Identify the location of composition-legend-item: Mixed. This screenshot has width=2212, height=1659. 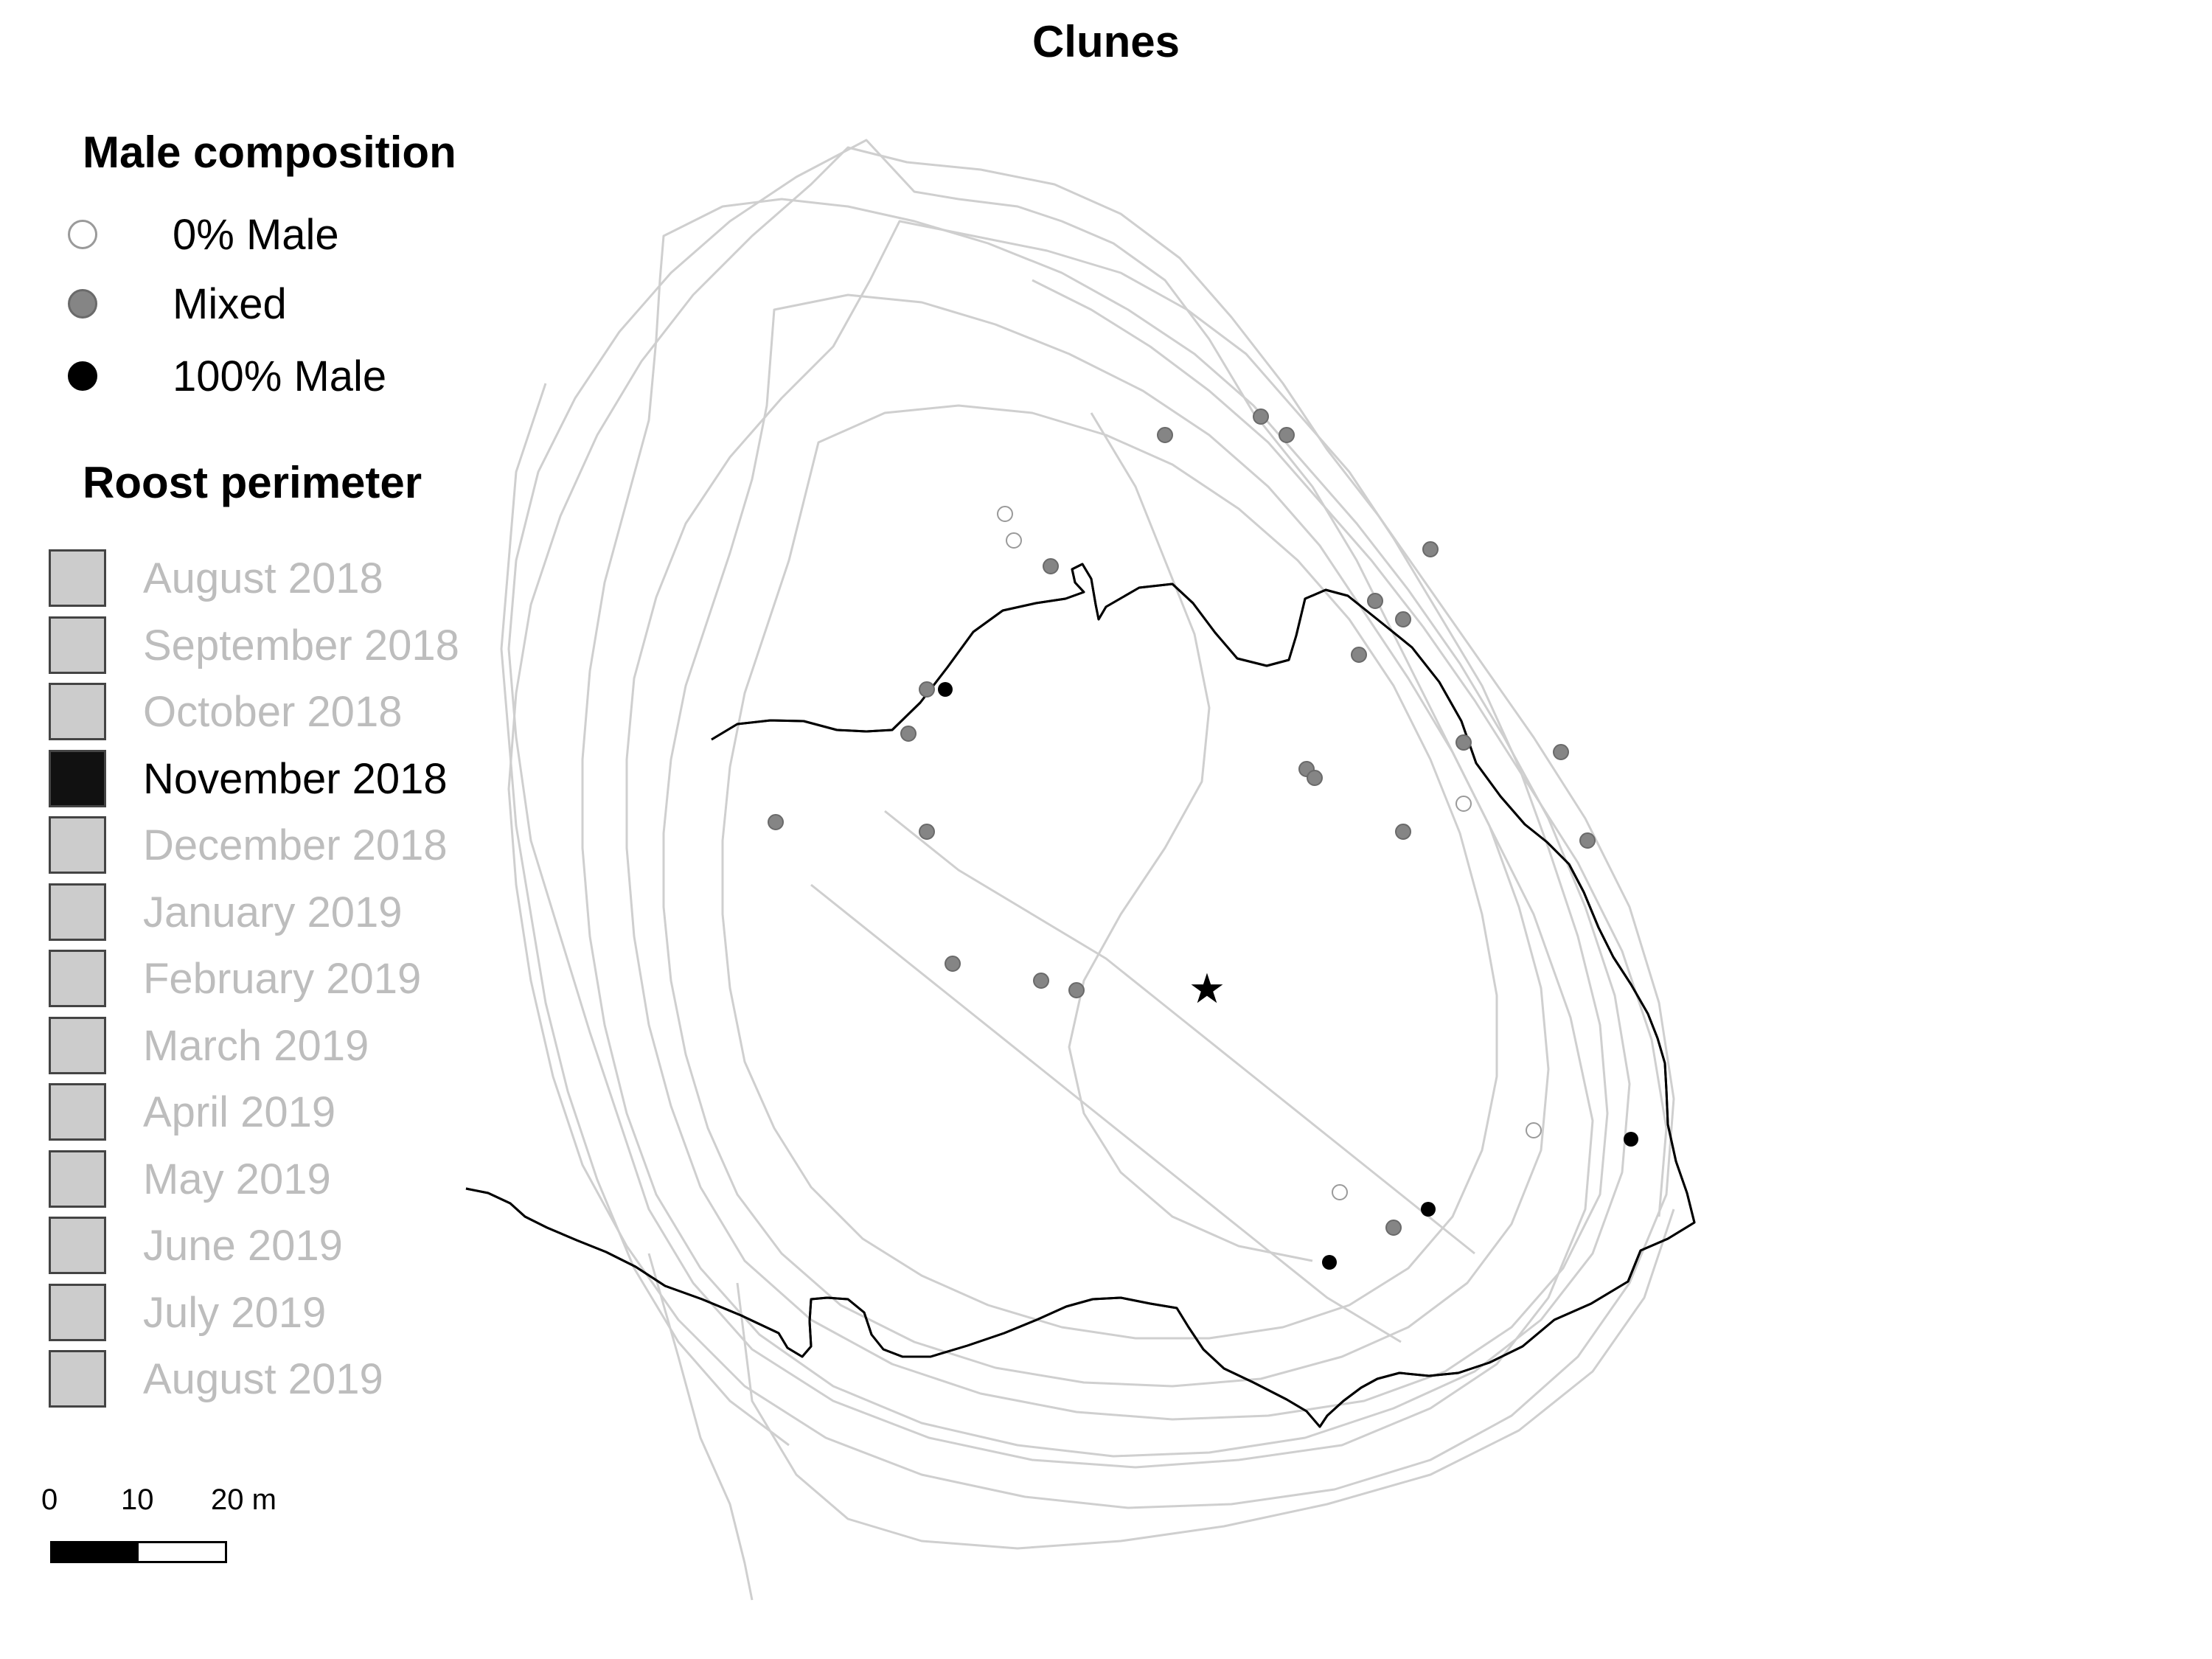
(177, 303).